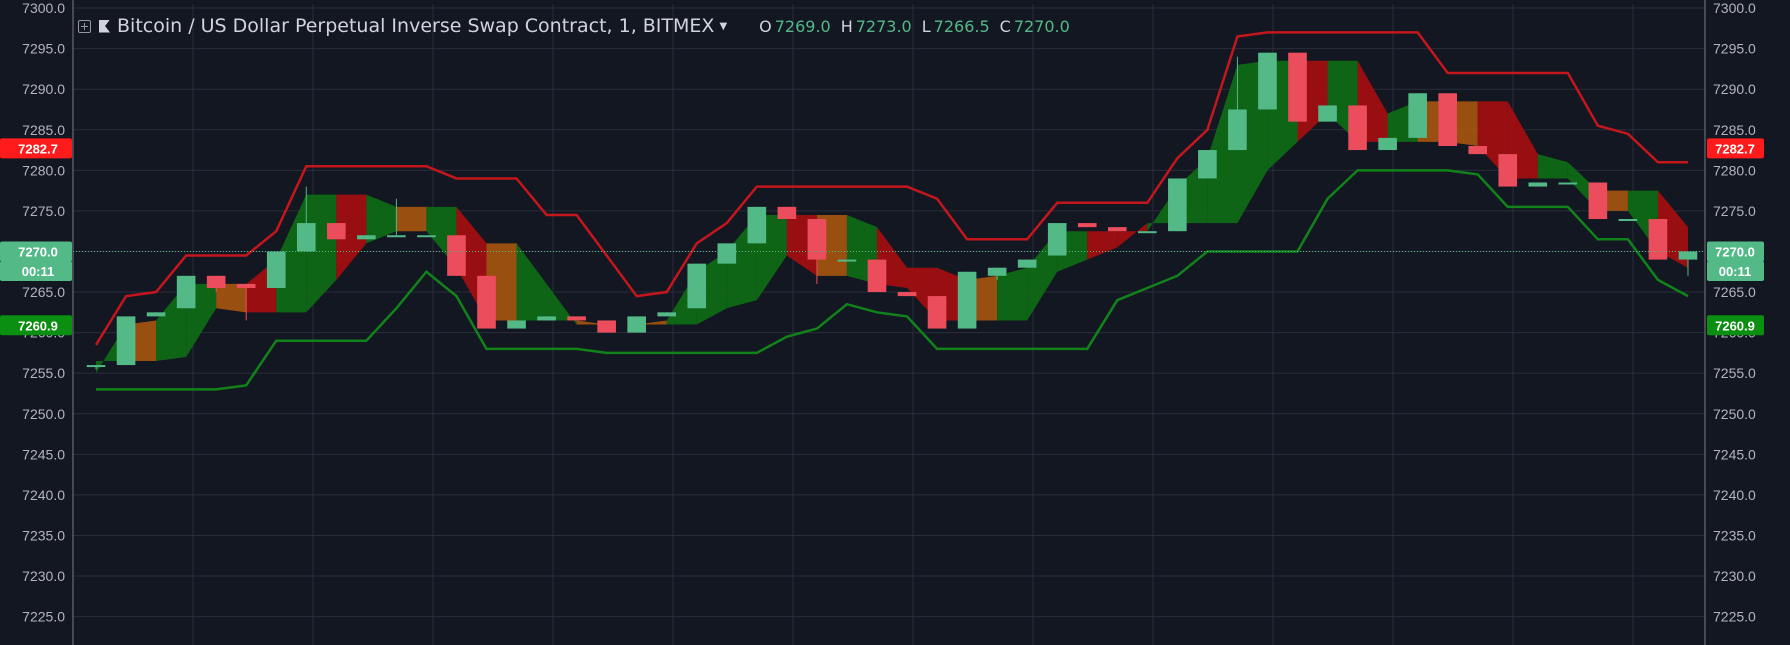 This screenshot has width=1790, height=645. I want to click on y-tick-label-left: 7280.0, so click(43, 170).